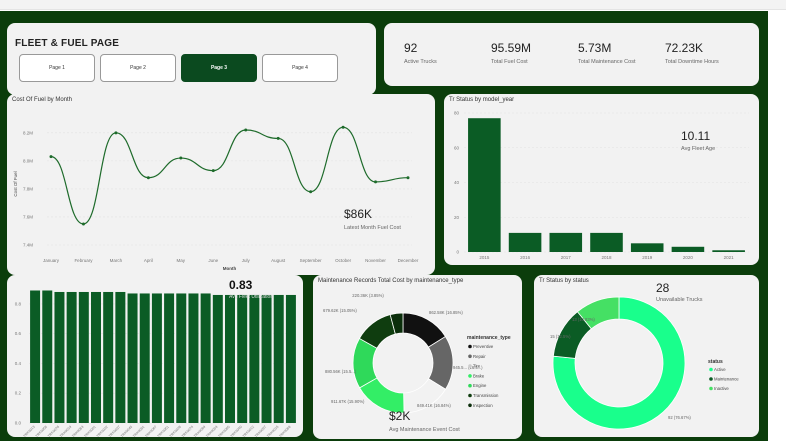 The width and height of the screenshot is (786, 441). Describe the element at coordinates (343, 260) in the screenshot. I see `x-tick-label: October` at that location.